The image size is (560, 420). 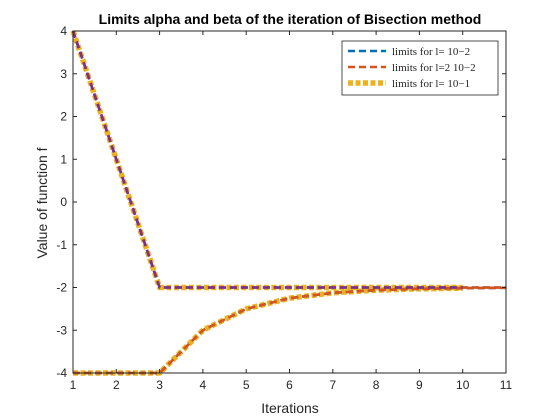 I want to click on x-tick-label: 11, so click(x=506, y=385).